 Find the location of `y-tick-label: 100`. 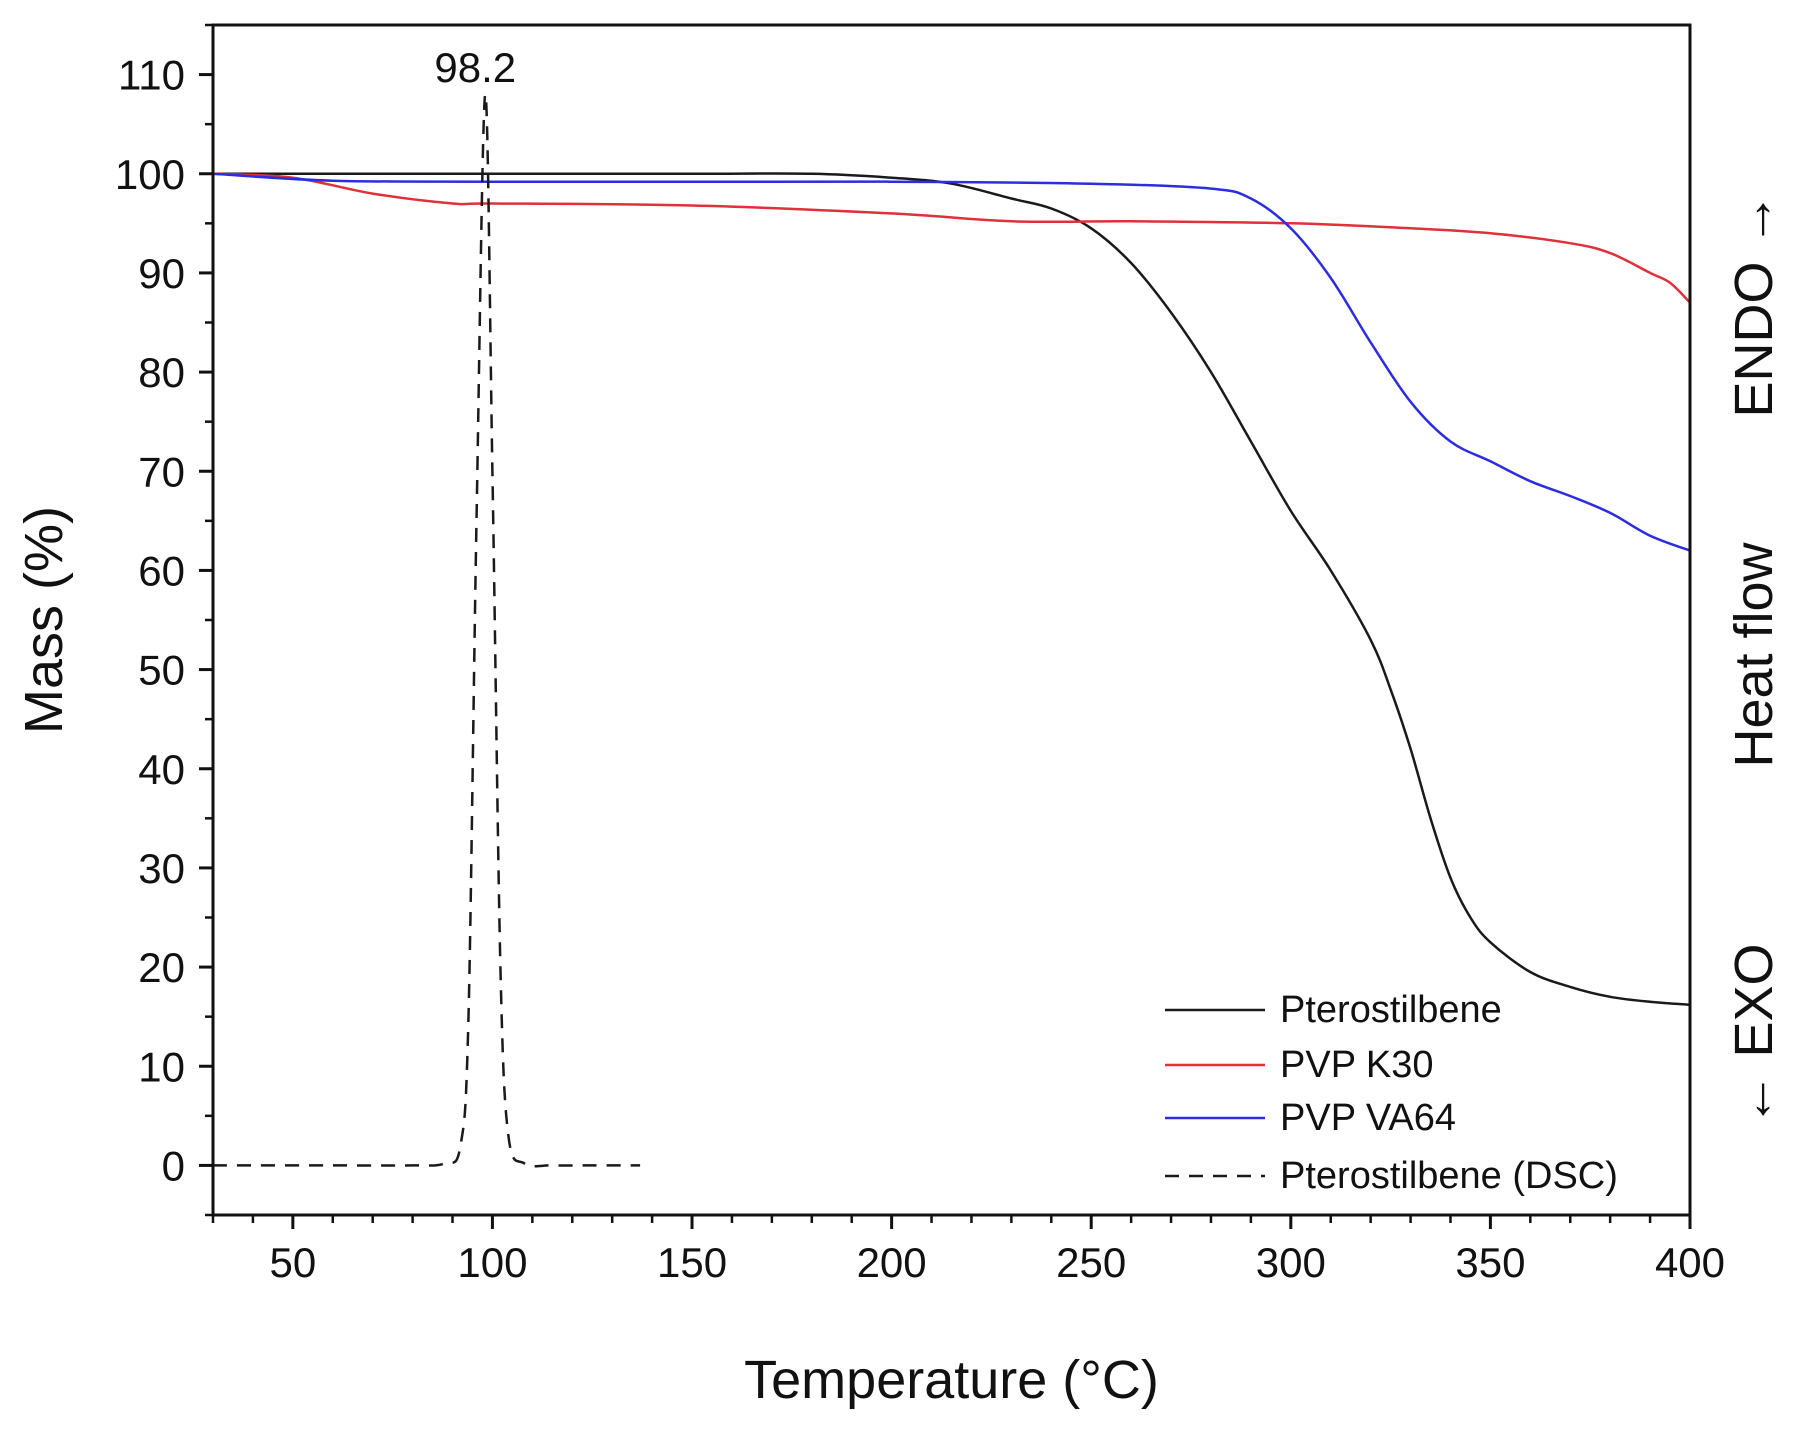

y-tick-label: 100 is located at coordinates (150, 174).